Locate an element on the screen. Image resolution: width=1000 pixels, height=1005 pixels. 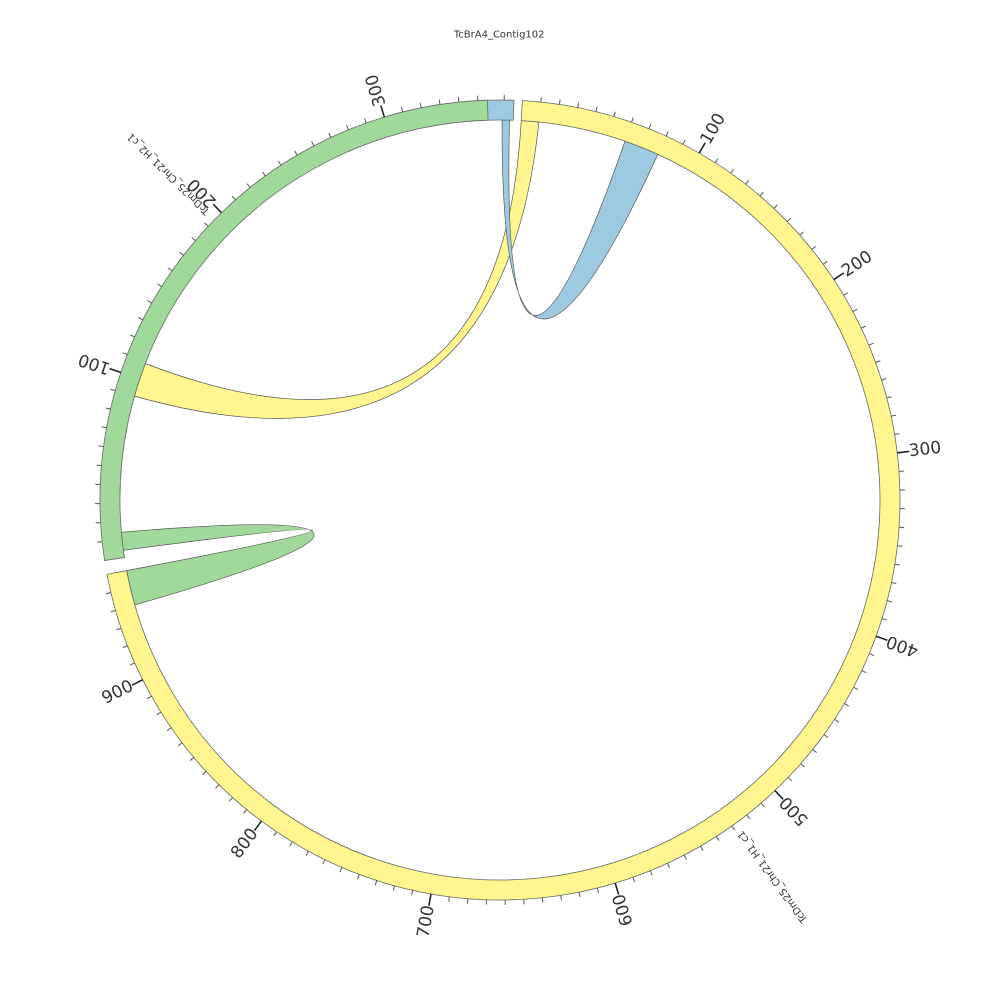
tick-label: 800 is located at coordinates (244, 844).